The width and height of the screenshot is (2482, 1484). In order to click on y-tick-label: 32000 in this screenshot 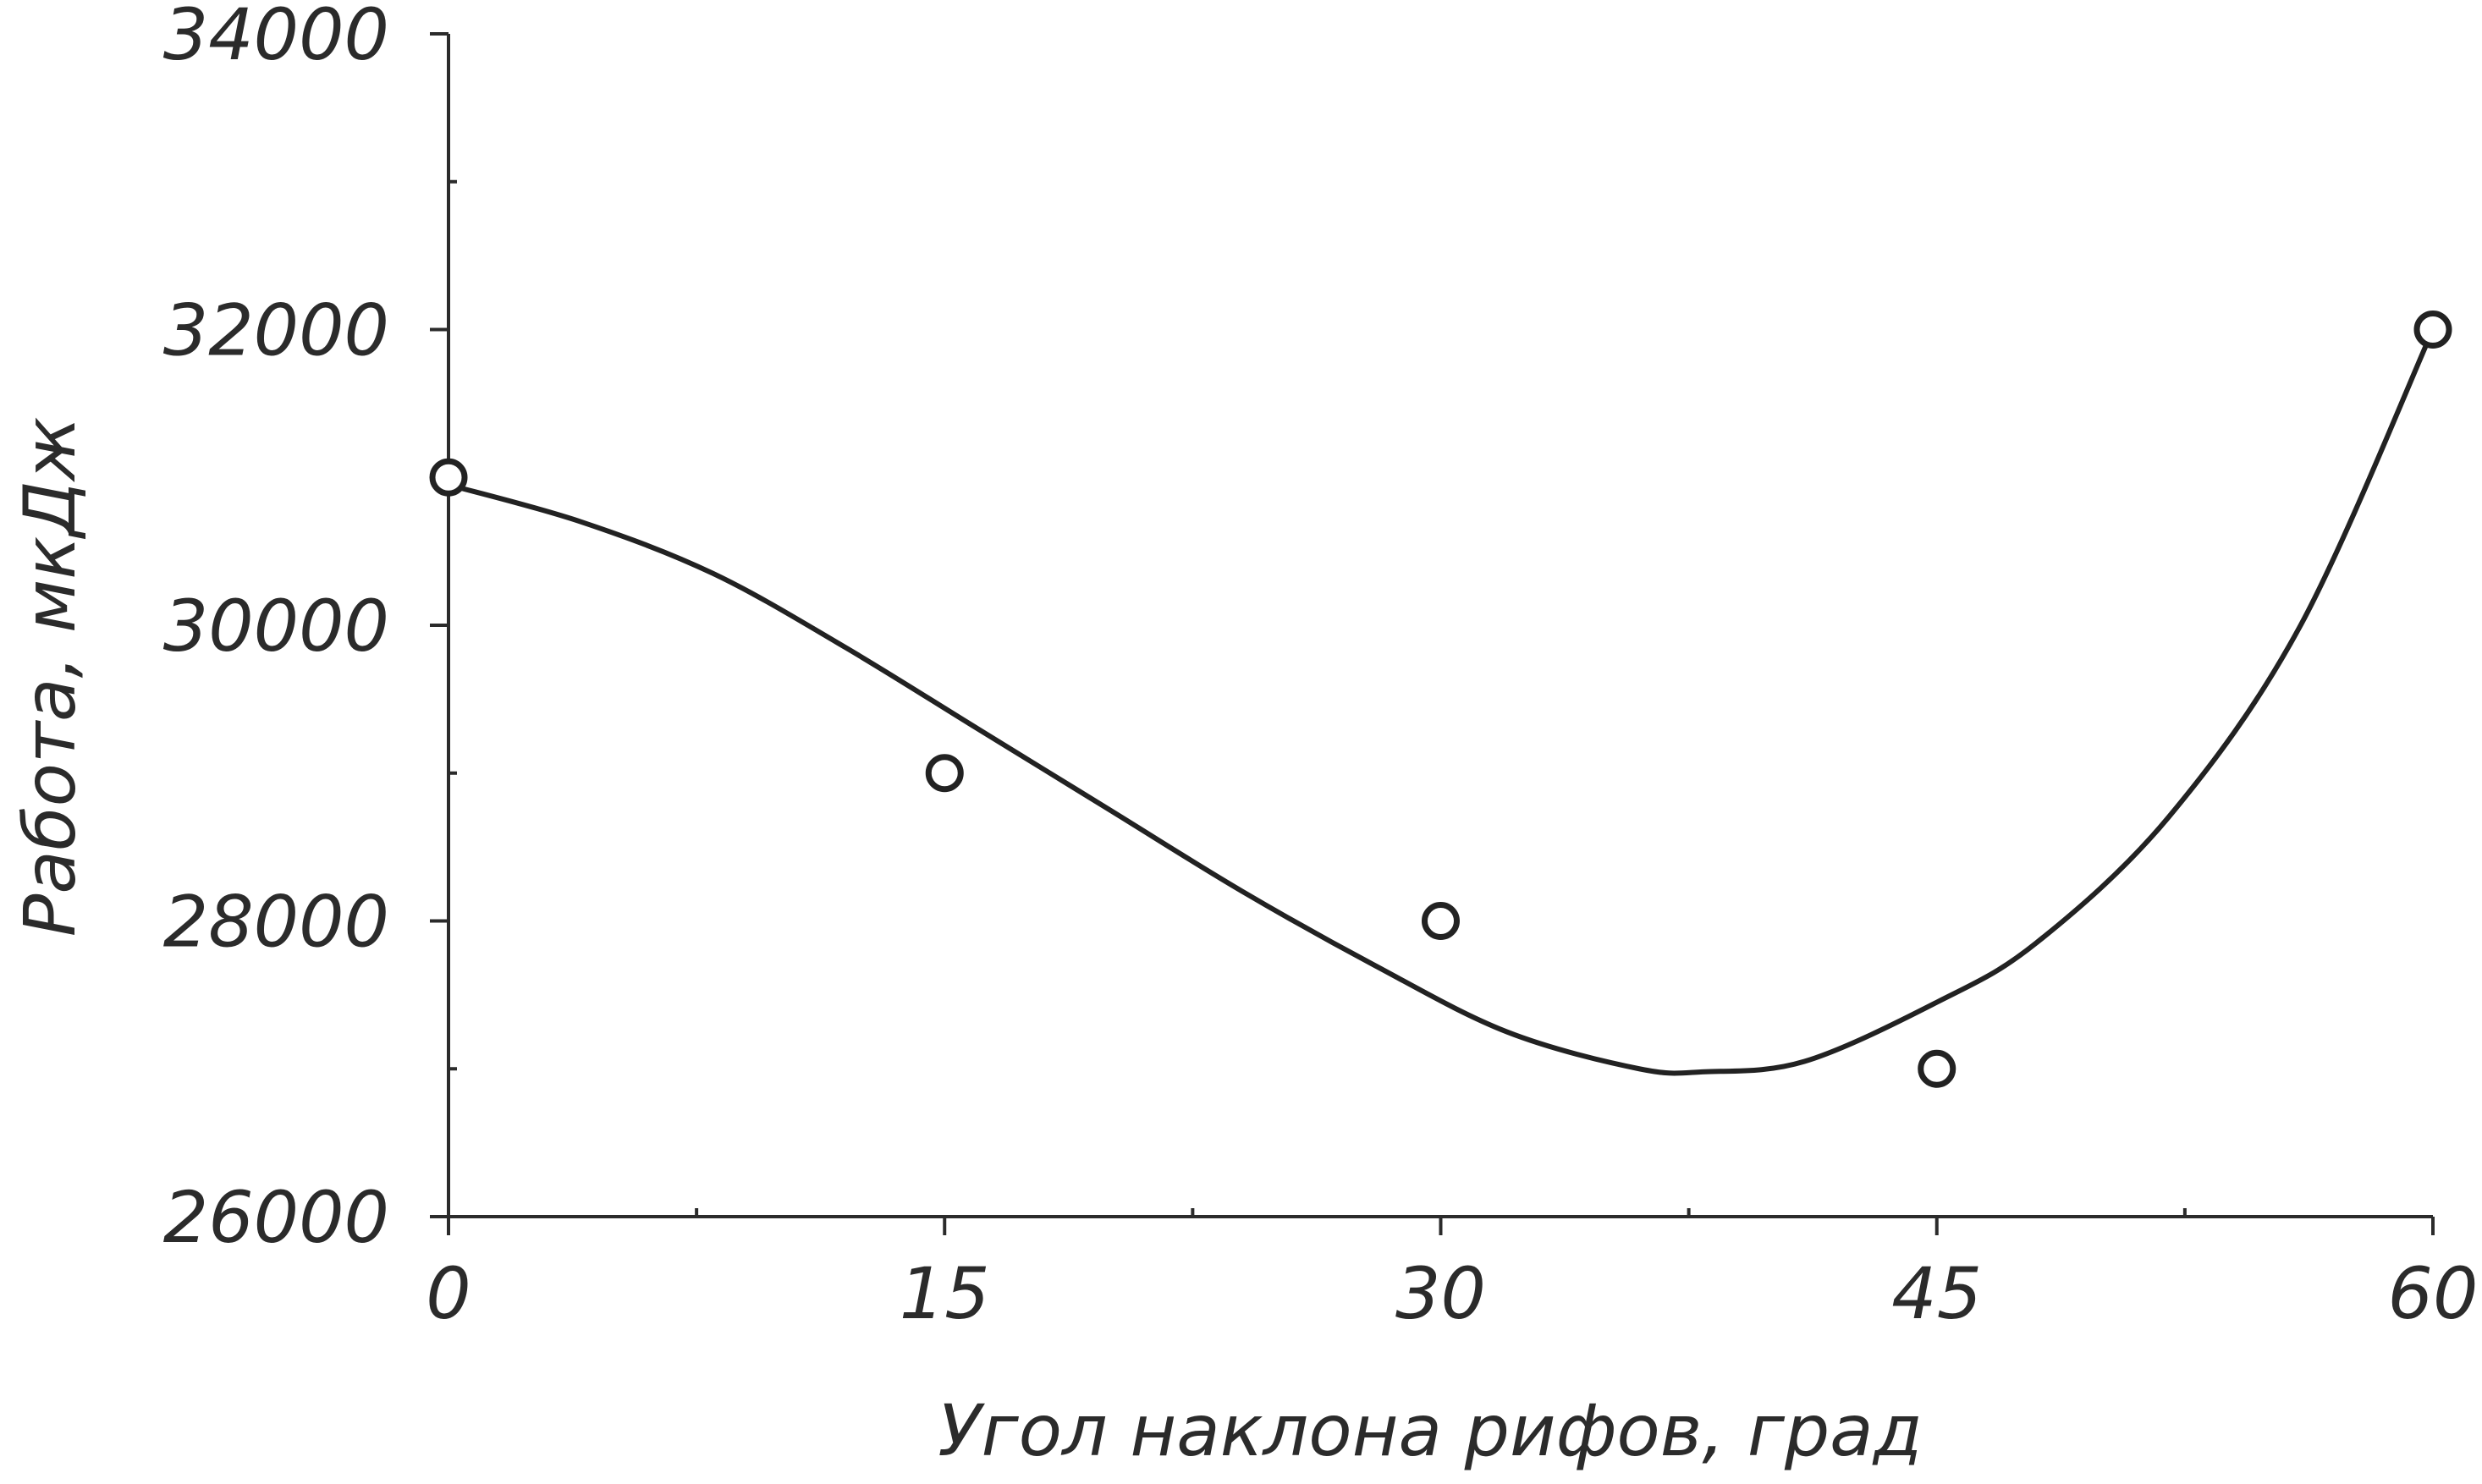, I will do `click(276, 330)`.